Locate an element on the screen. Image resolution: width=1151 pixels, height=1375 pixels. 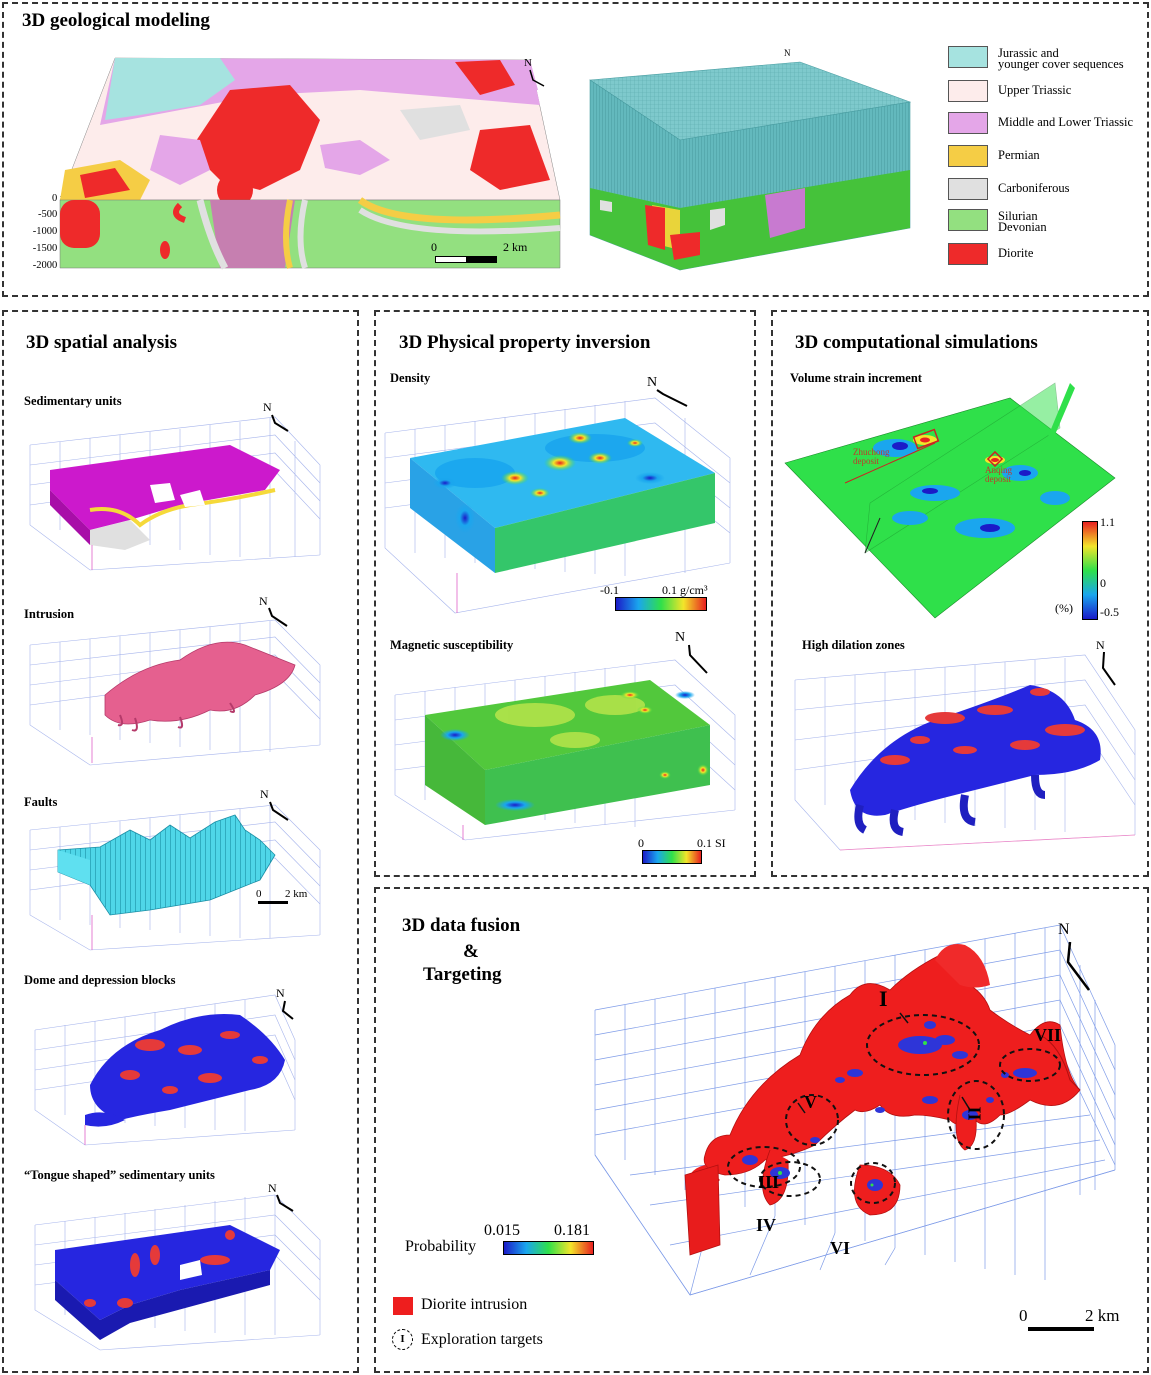
legend-label-jurassic-1: Jurassic and is located at coordinates (1028, 53).